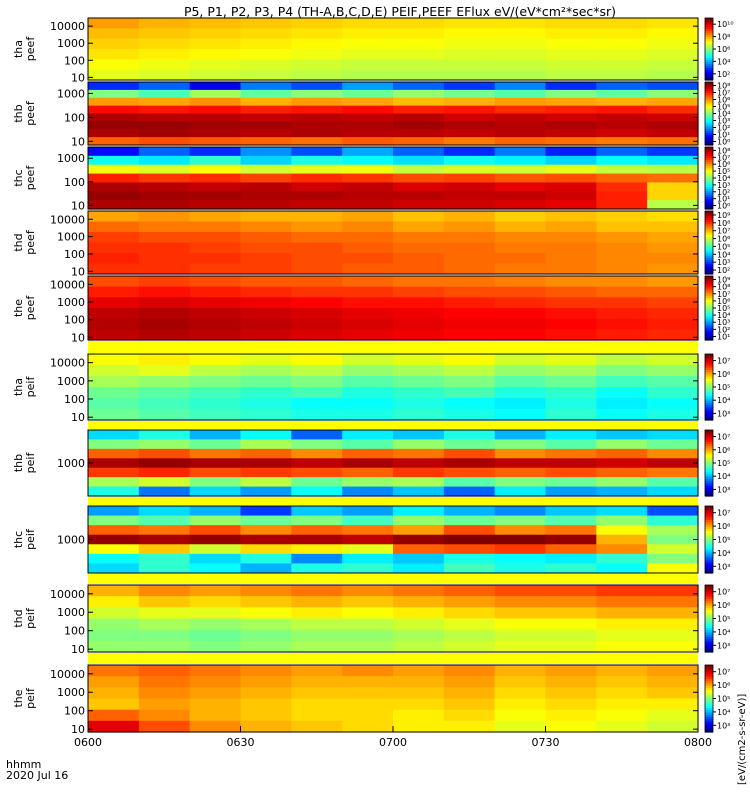 The image size is (750, 800). I want to click on colorbar-thb-peif: 10³ 10⁴ 10⁵ 10⁶ 10⁷, so click(717, 463).